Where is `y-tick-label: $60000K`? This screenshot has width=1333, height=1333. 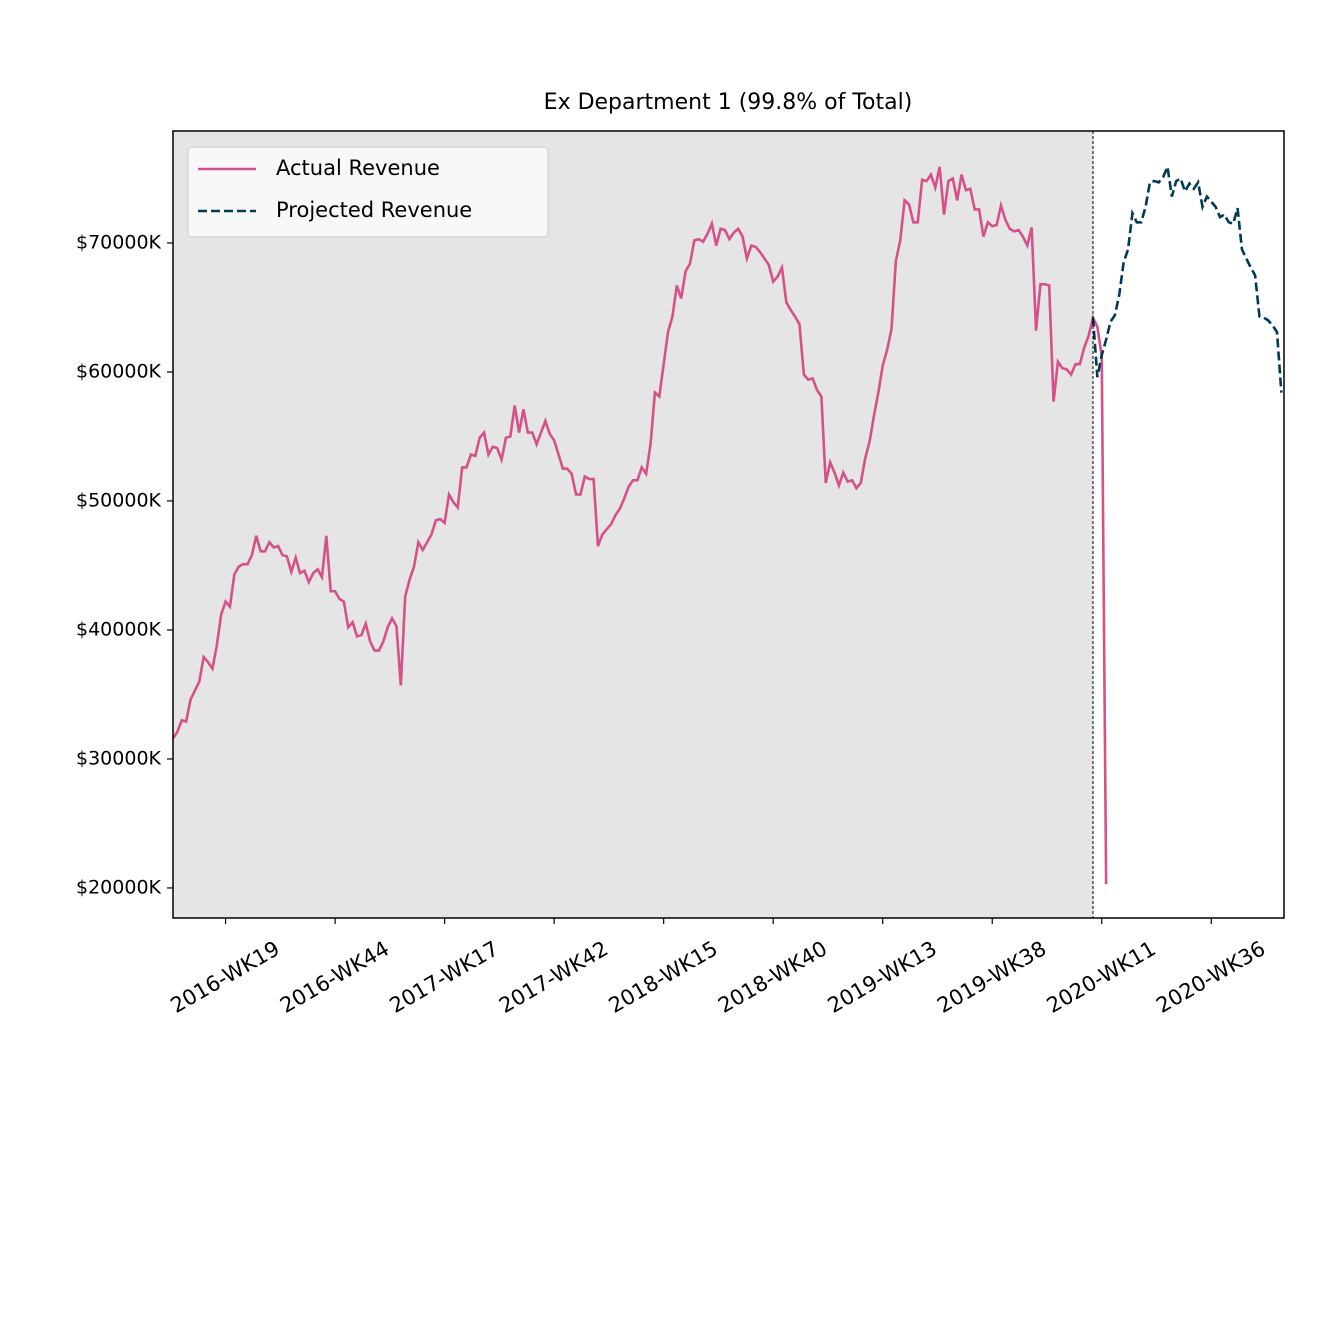
y-tick-label: $60000K is located at coordinates (119, 371).